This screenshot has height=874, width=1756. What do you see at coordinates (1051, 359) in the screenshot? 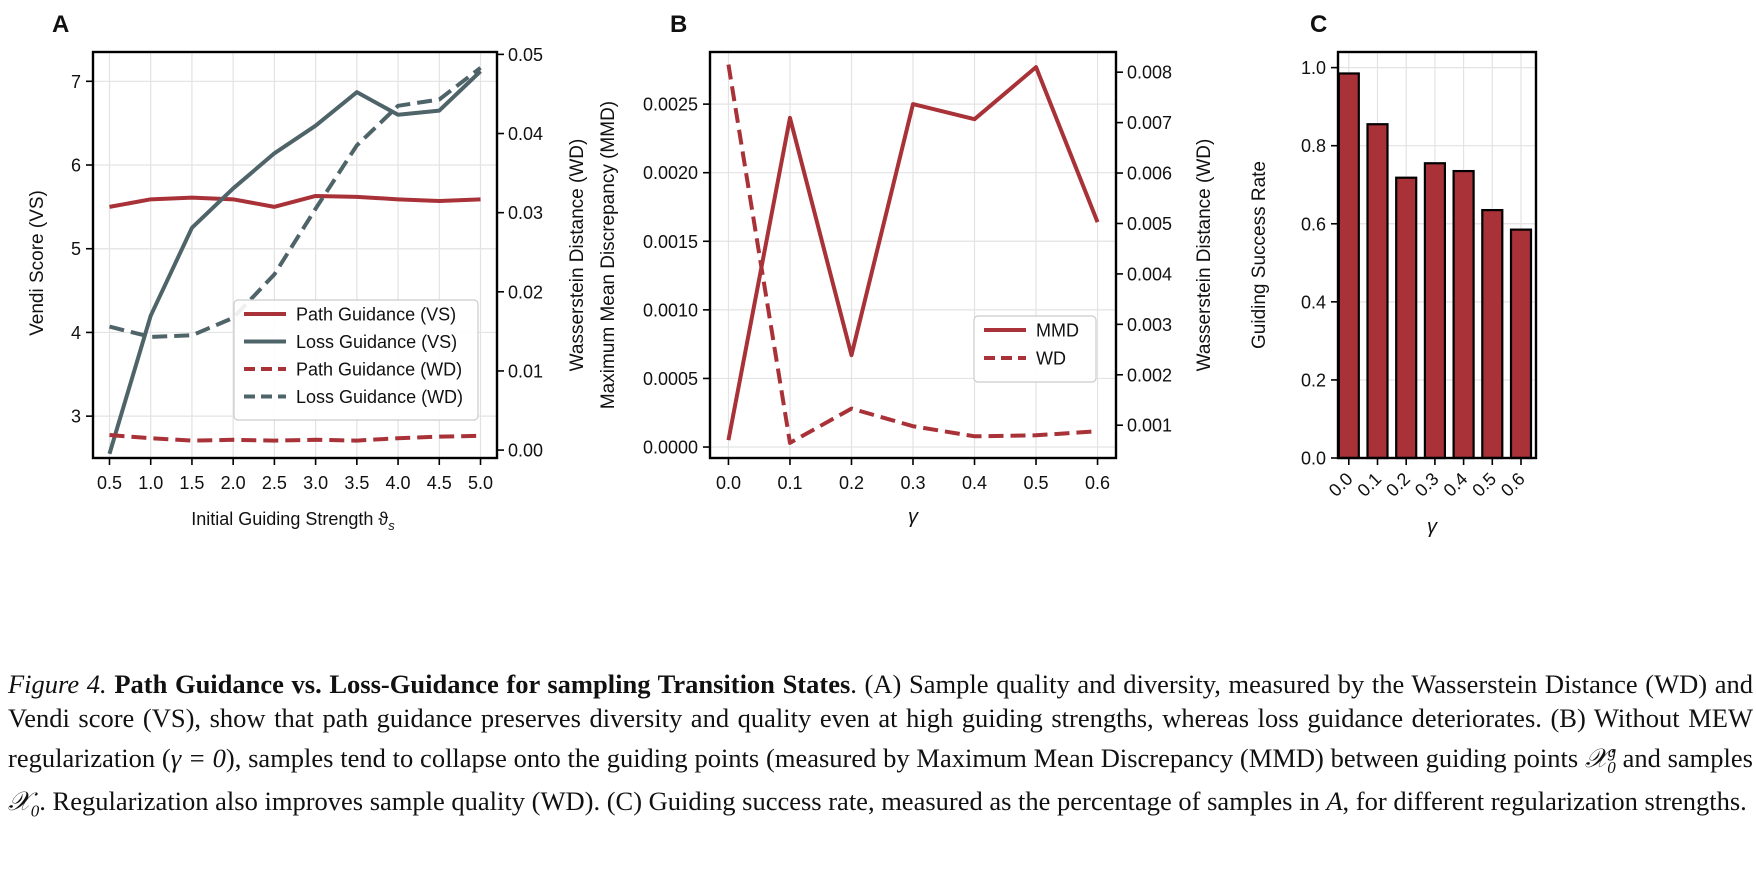
I see `legend-label: WD` at bounding box center [1051, 359].